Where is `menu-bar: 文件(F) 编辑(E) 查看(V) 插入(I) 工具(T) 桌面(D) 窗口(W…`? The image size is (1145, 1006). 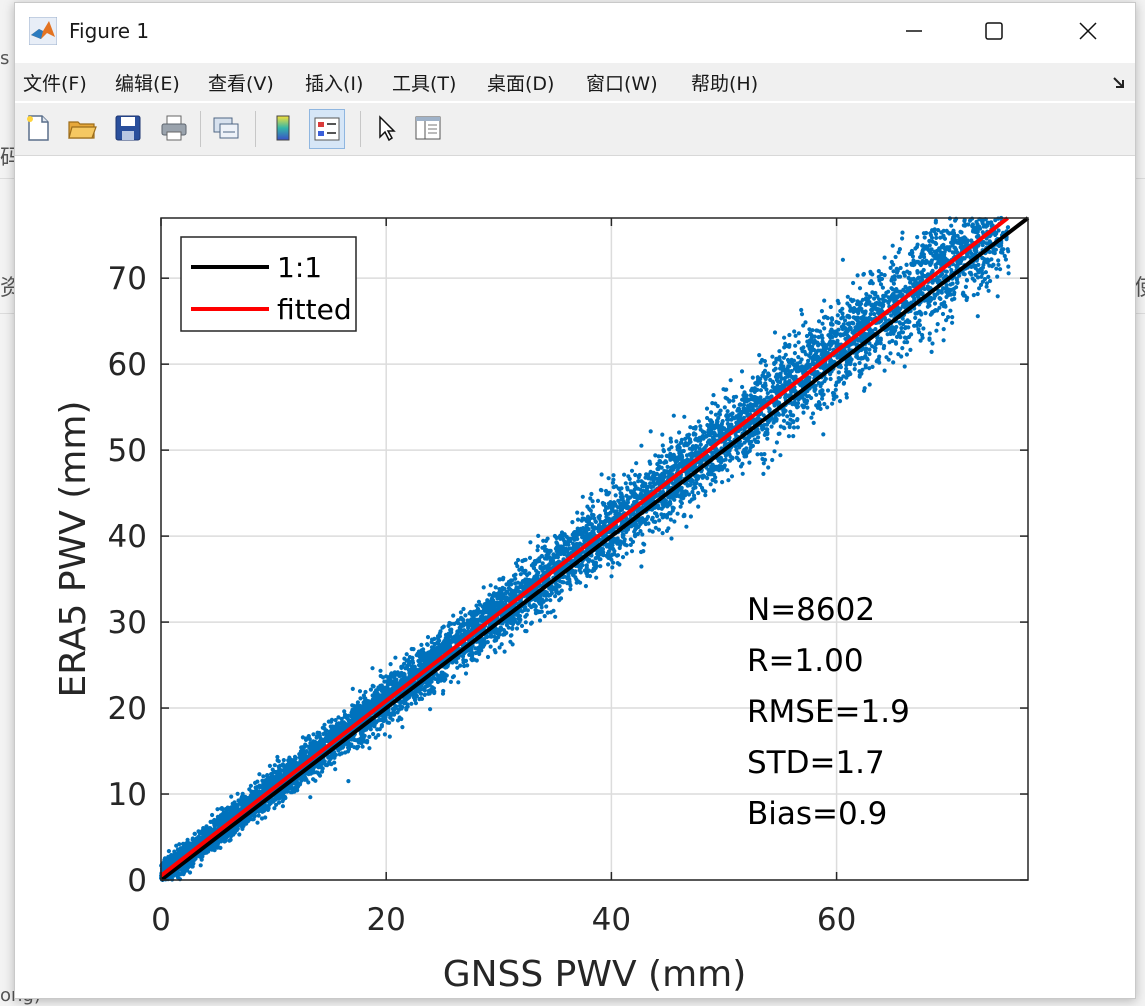 menu-bar: 文件(F) 编辑(E) 查看(V) 插入(I) 工具(T) 桌面(D) 窗口(W… is located at coordinates (575, 82).